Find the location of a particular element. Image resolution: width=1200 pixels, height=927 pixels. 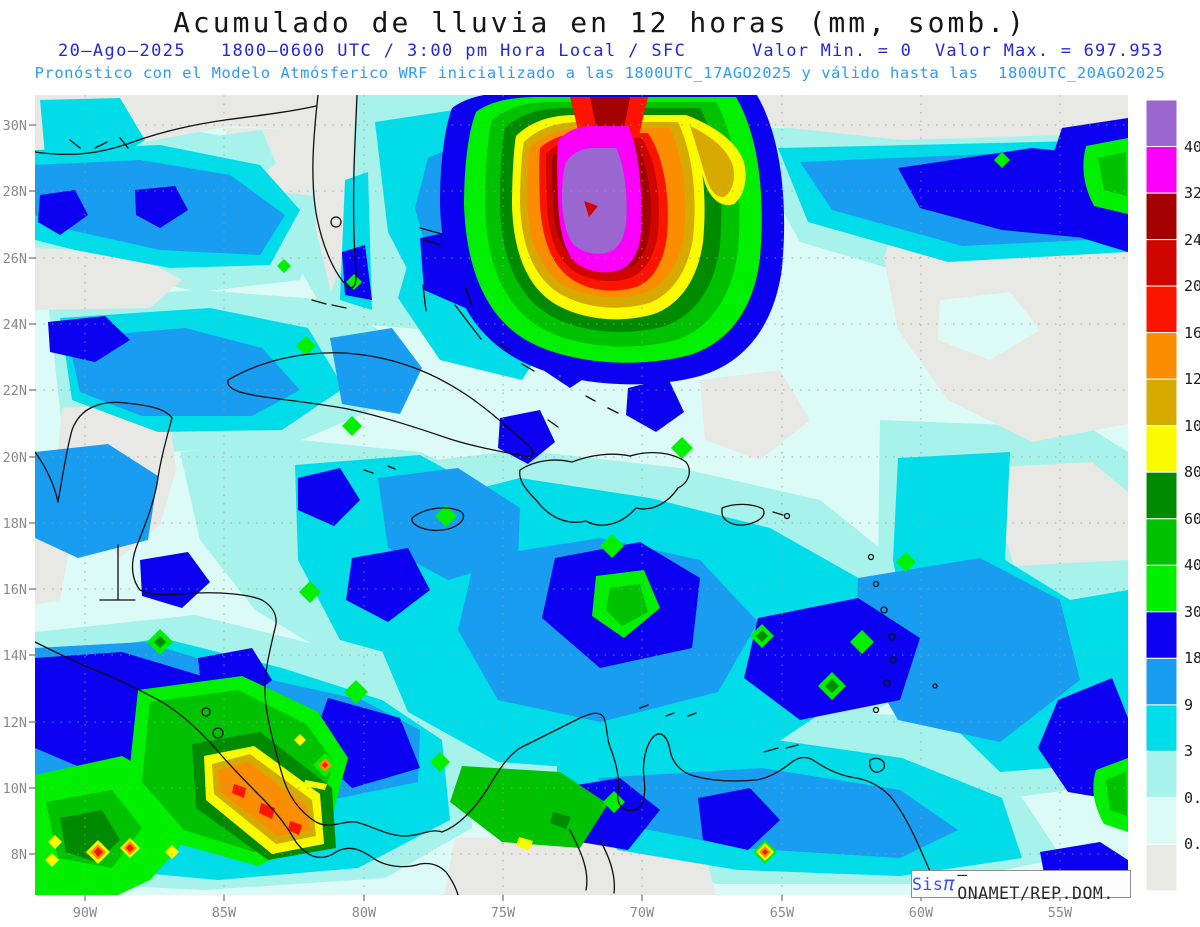

colorbar-tick-label: 320 is located at coordinates (1192, 193).